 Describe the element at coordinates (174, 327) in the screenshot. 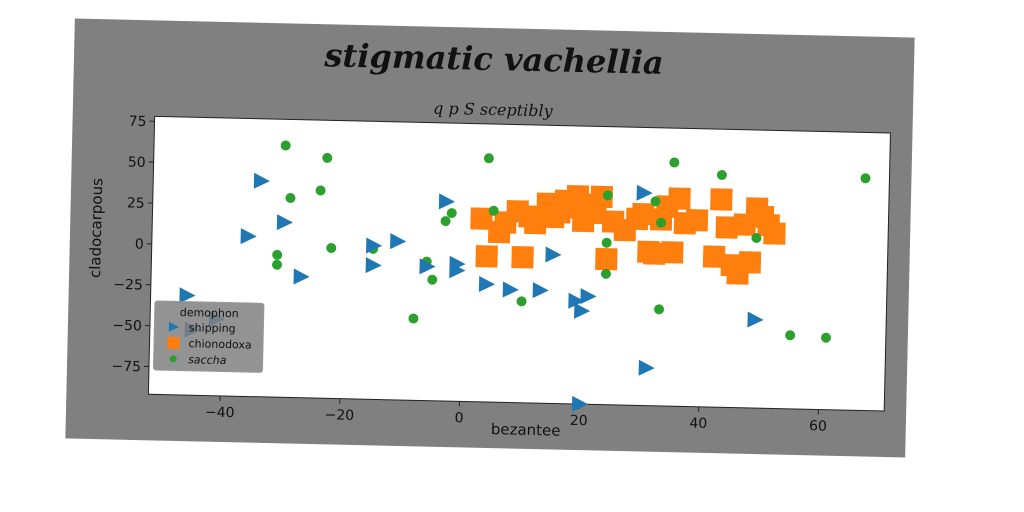

I see `triangle-marker-icon` at that location.